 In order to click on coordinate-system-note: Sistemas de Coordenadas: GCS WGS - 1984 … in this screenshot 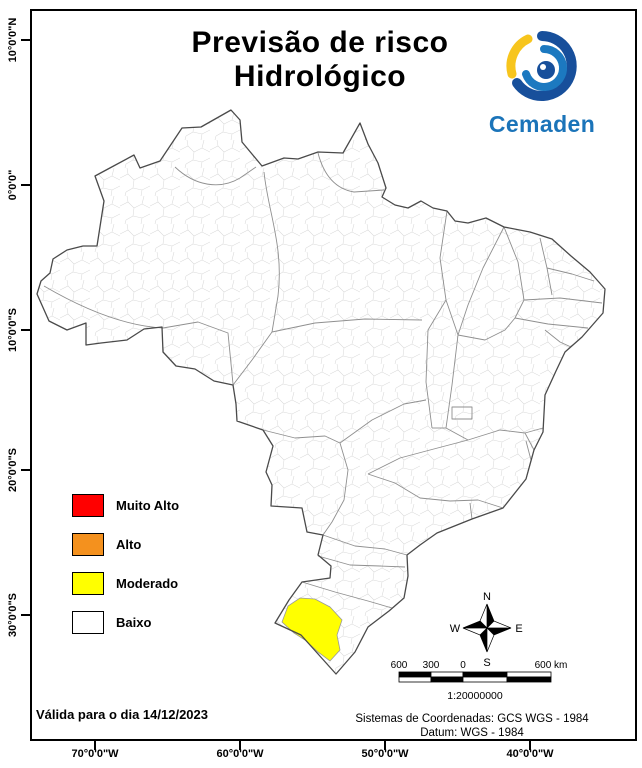, I will do `click(472, 726)`.